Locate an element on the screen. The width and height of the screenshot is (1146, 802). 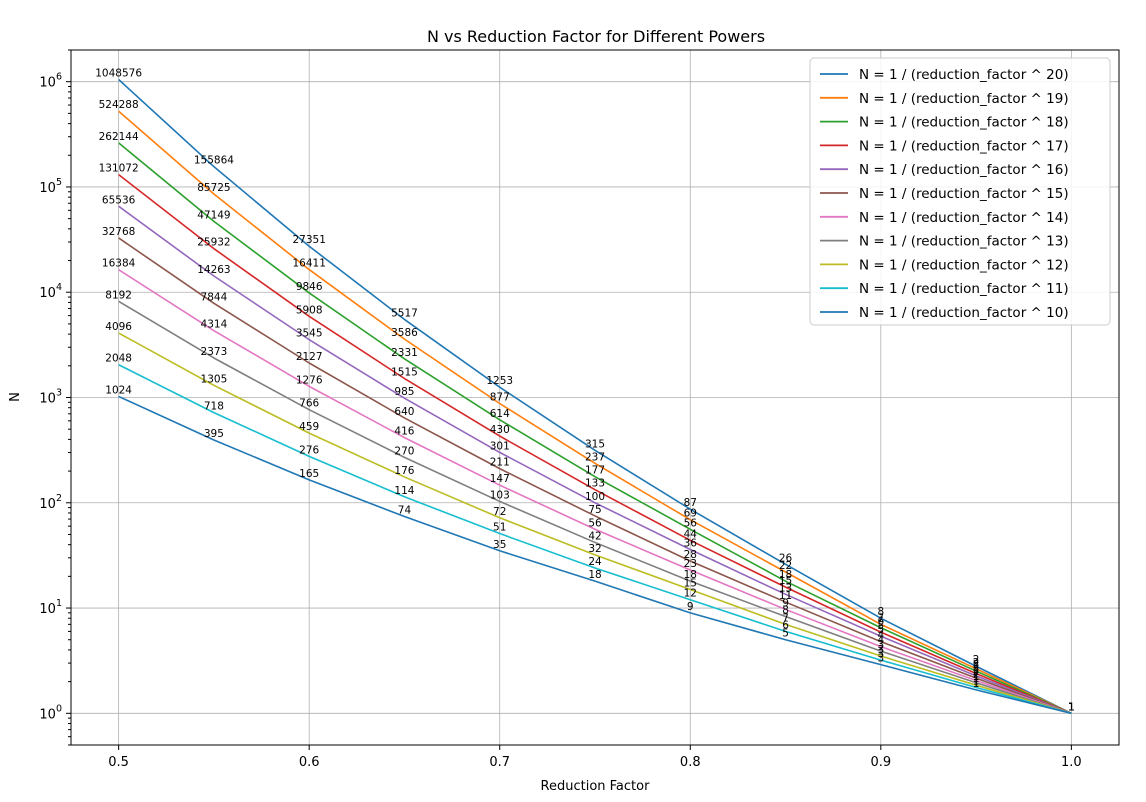
x-tick-label: 1.0 is located at coordinates (1071, 762).